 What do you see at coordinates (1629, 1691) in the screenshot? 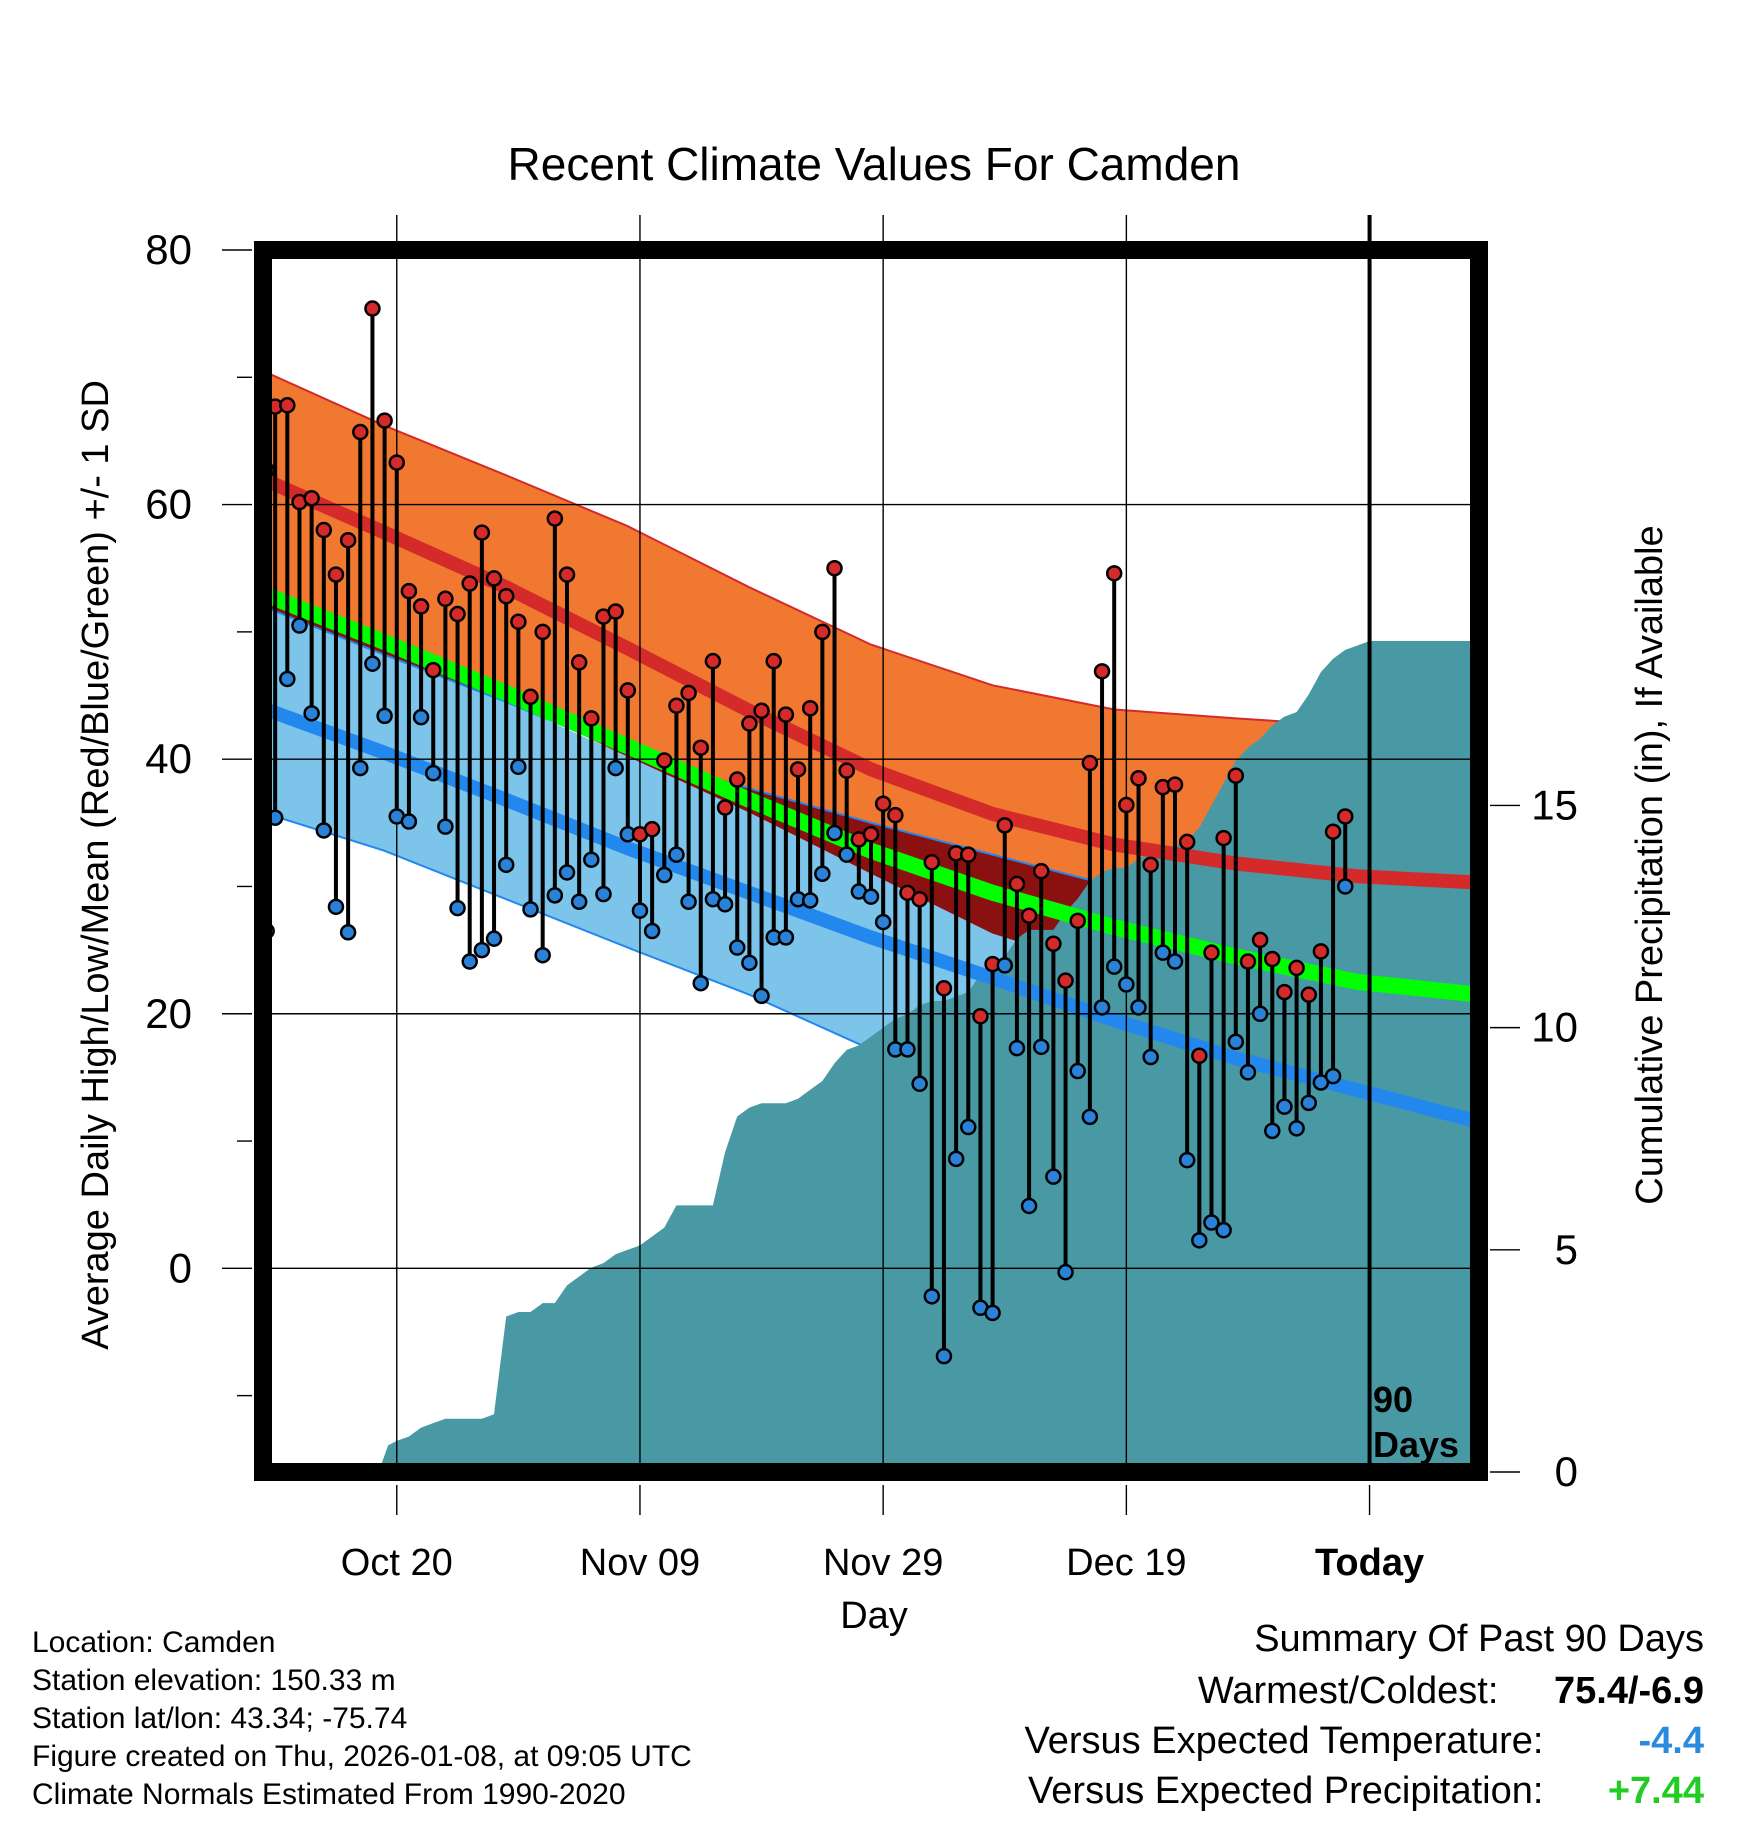
I see `warmest-value: 75.4/-6.9` at bounding box center [1629, 1691].